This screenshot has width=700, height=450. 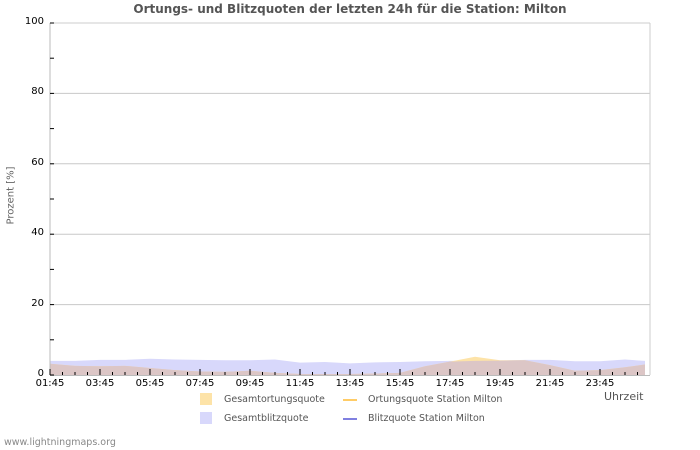 I want to click on footer-source-link: www.lightningmaps.org, so click(x=60, y=442).